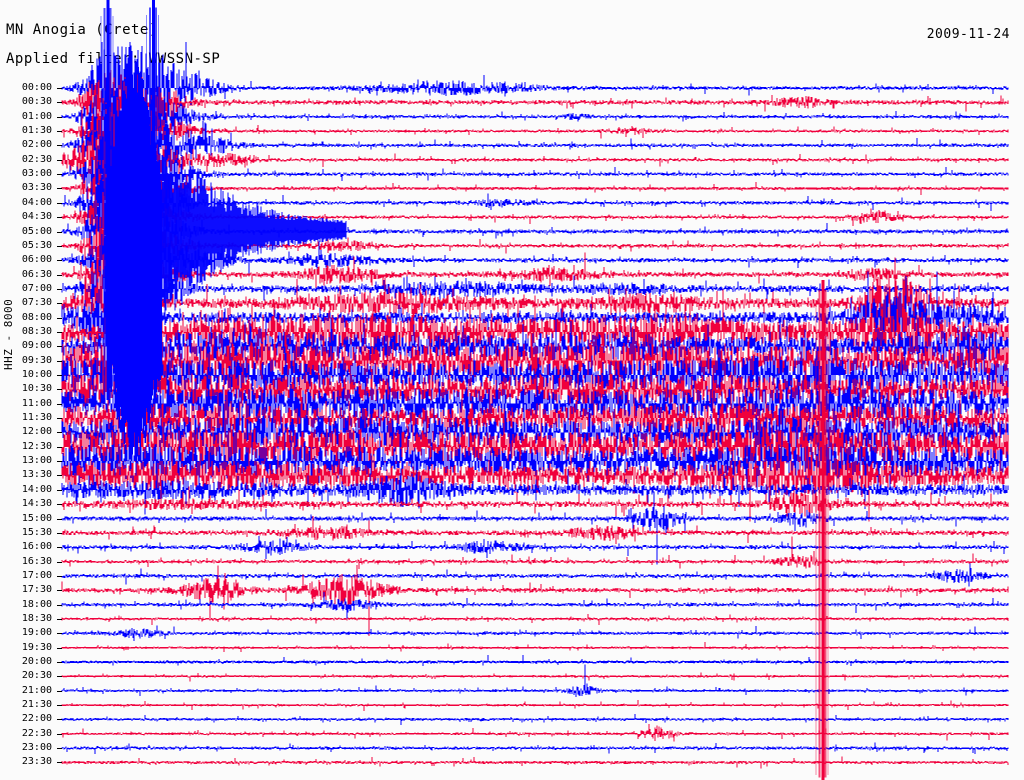  What do you see at coordinates (36, 87) in the screenshot?
I see `time-tick-label: 00:00` at bounding box center [36, 87].